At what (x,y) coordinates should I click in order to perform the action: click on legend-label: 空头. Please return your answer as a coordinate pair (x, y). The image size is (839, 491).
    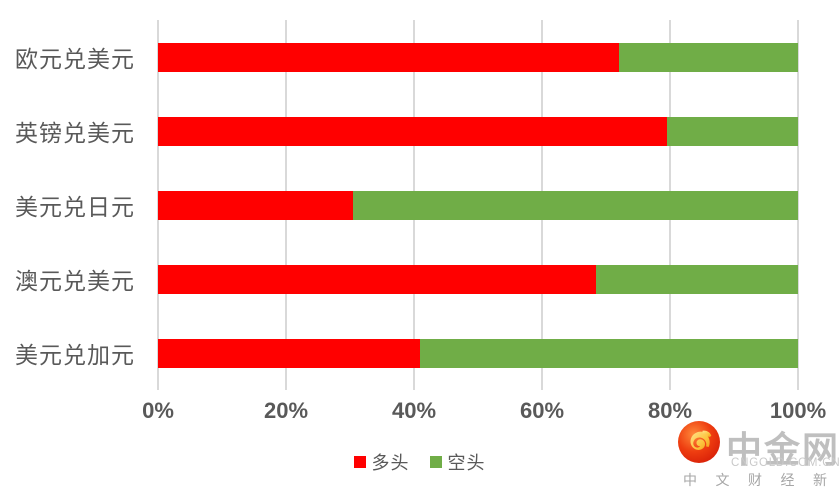
    Looking at the image, I should click on (466, 463).